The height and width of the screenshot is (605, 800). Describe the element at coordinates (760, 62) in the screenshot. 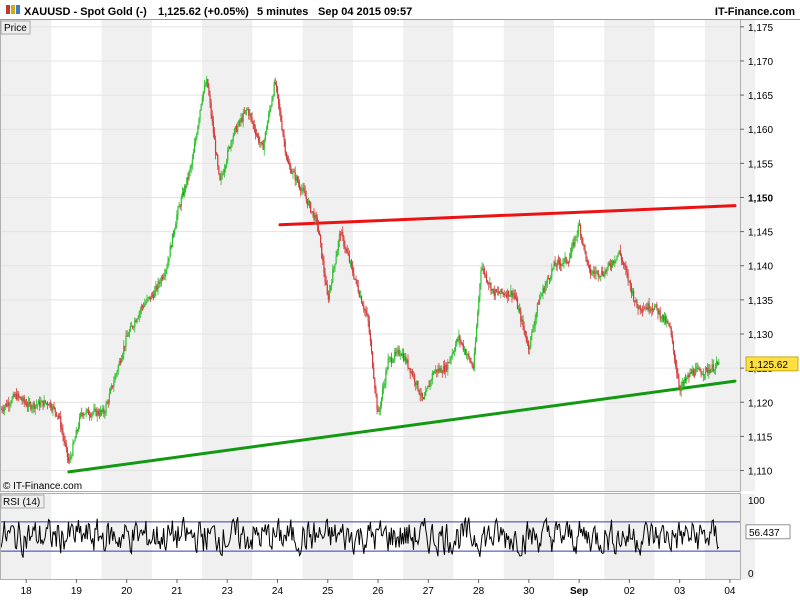

I see `price-tick-label: 1,170` at that location.